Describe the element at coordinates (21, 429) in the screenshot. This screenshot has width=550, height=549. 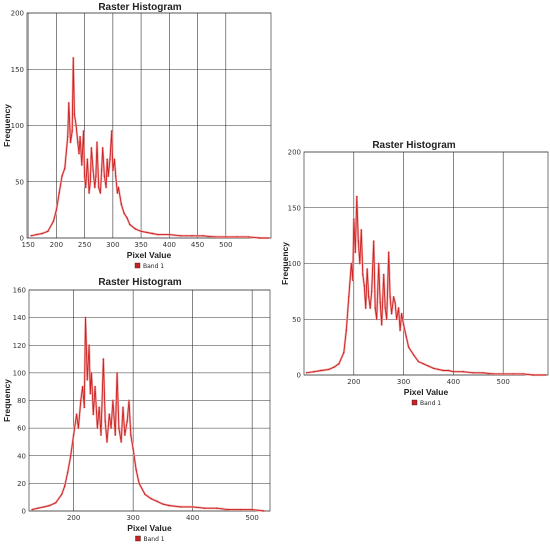
I see `y-tick-label: 60` at that location.